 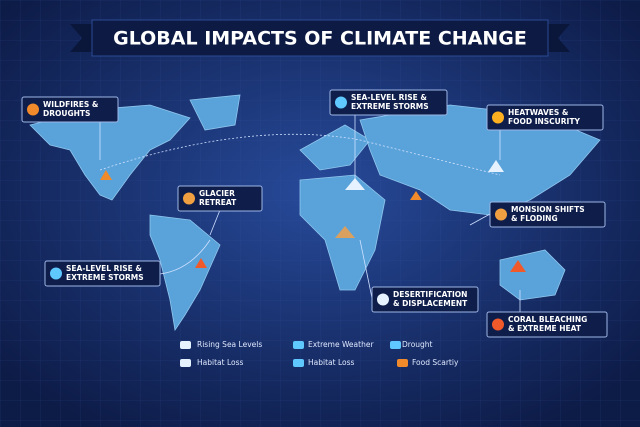 What do you see at coordinates (430, 303) in the screenshot?
I see `callout-text: & DISPLACEMENT` at bounding box center [430, 303].